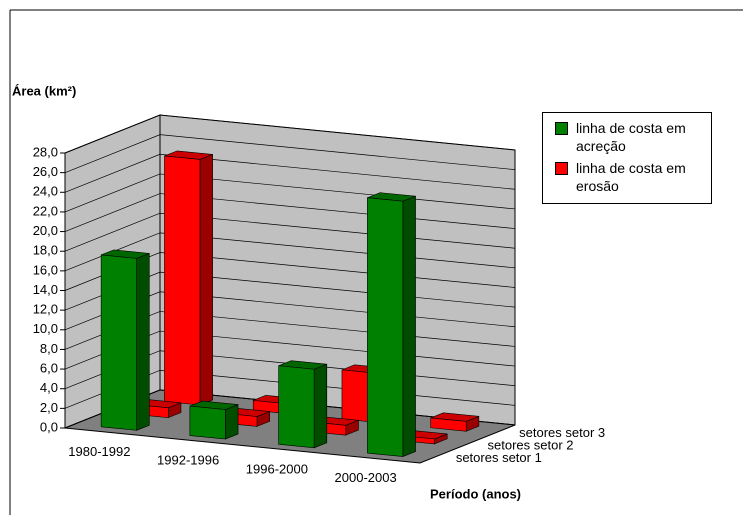 Image resolution: width=743 pixels, height=515 pixels. Describe the element at coordinates (45, 309) in the screenshot. I see `y-tick-label: 12,0` at that location.